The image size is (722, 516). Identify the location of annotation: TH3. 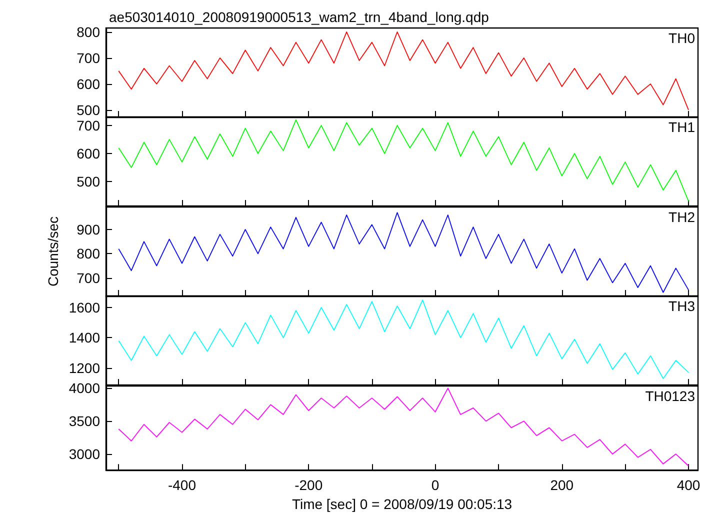
(682, 306).